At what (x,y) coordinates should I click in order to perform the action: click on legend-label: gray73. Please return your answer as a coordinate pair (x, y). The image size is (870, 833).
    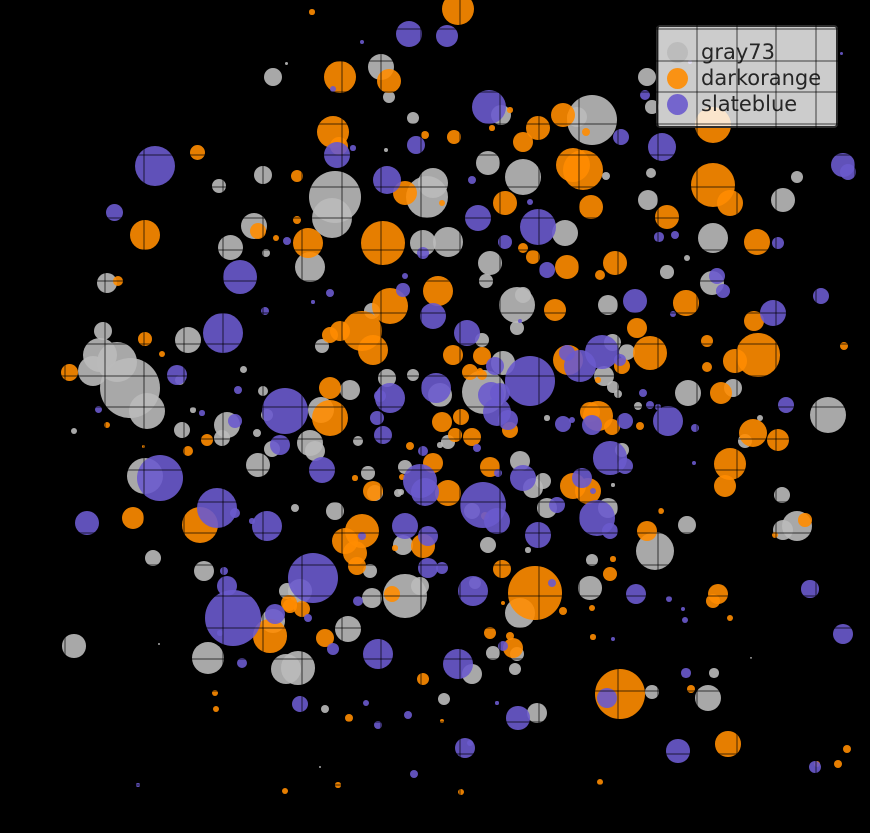
    Looking at the image, I should click on (738, 52).